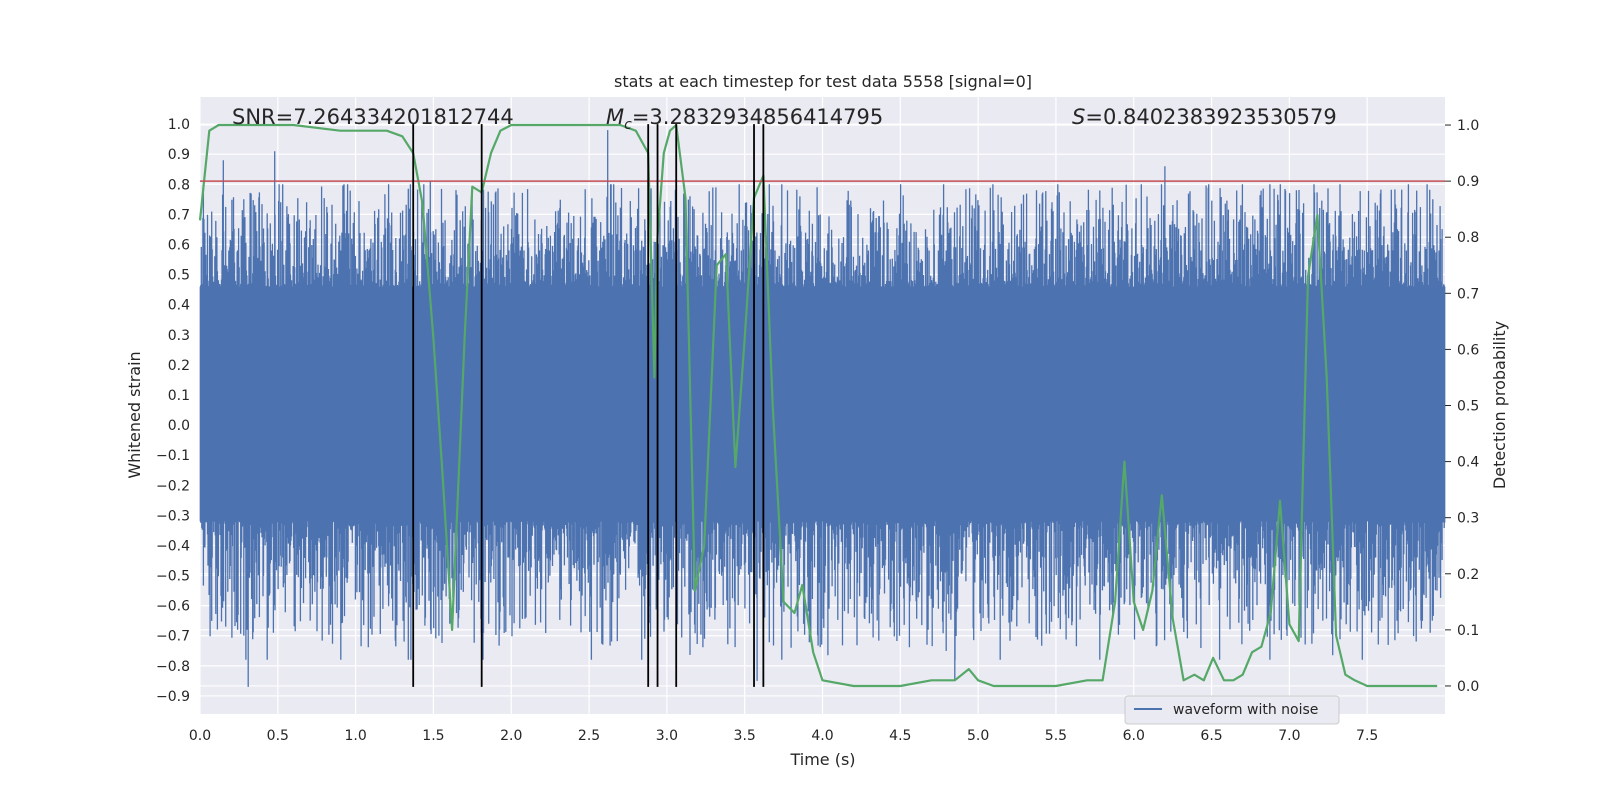 This screenshot has width=1600, height=800. Describe the element at coordinates (1289, 736) in the screenshot. I see `x-tick-label: 7.0` at that location.